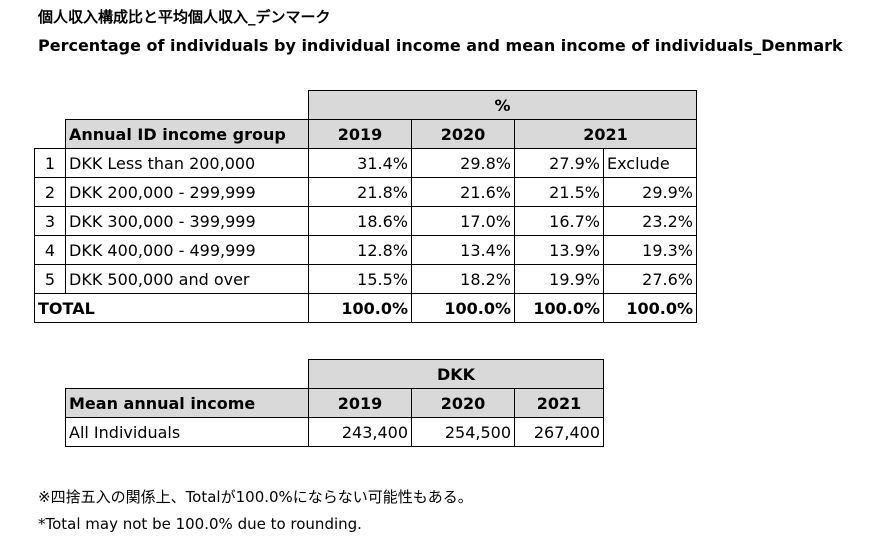 Image resolution: width=872 pixels, height=541 pixels. What do you see at coordinates (559, 192) in the screenshot?
I see `cell-2021: 21.5%` at bounding box center [559, 192].